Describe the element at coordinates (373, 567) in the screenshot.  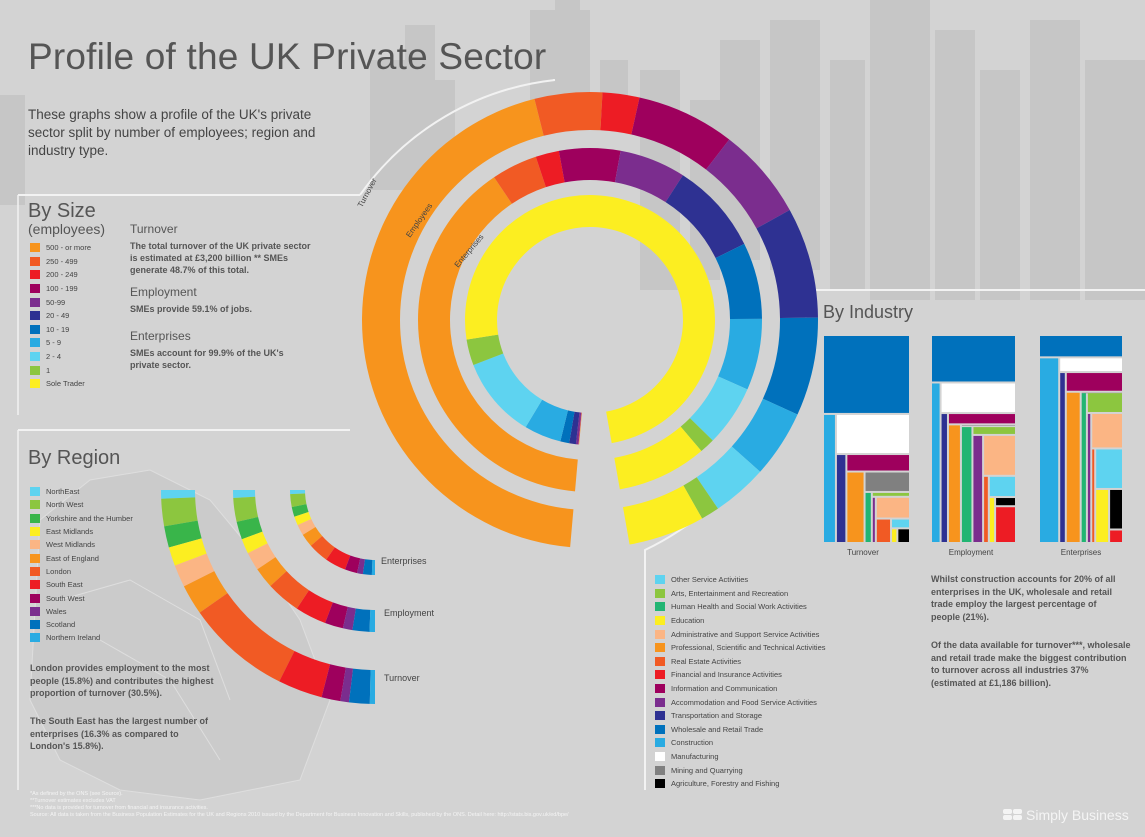
I see `region-enterprises-segment-northern-ireland` at that location.